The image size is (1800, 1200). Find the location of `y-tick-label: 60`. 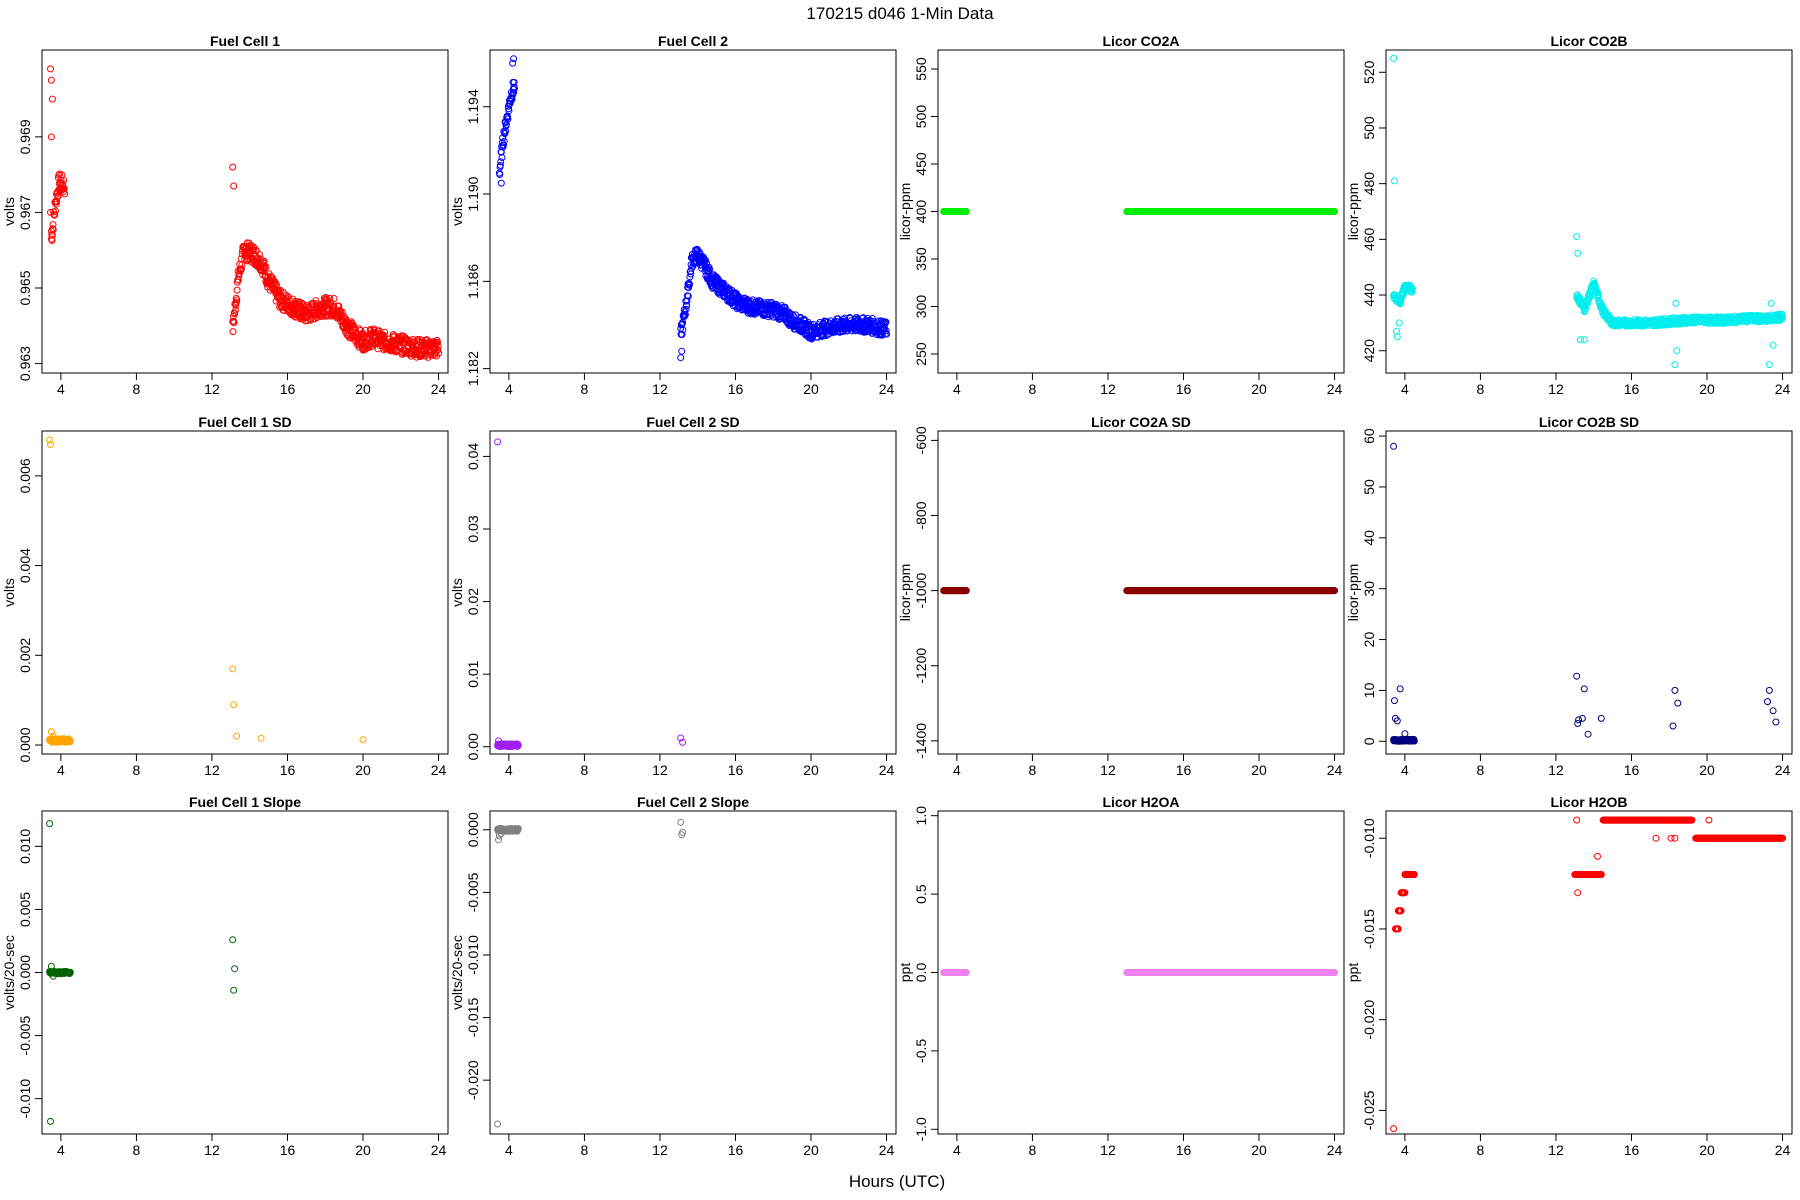

y-tick-label: 60 is located at coordinates (1369, 436).